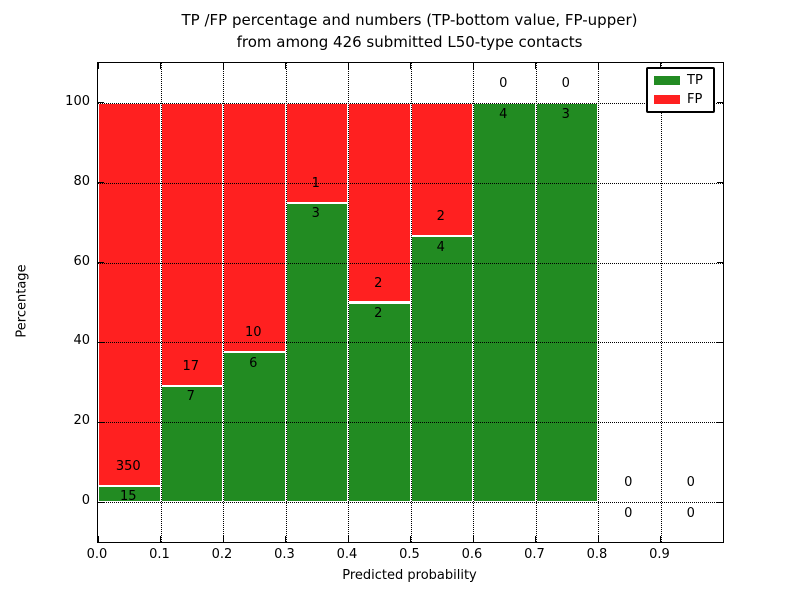 The width and height of the screenshot is (800, 600). What do you see at coordinates (680, 90) in the screenshot?
I see `legend: TP FP` at bounding box center [680, 90].